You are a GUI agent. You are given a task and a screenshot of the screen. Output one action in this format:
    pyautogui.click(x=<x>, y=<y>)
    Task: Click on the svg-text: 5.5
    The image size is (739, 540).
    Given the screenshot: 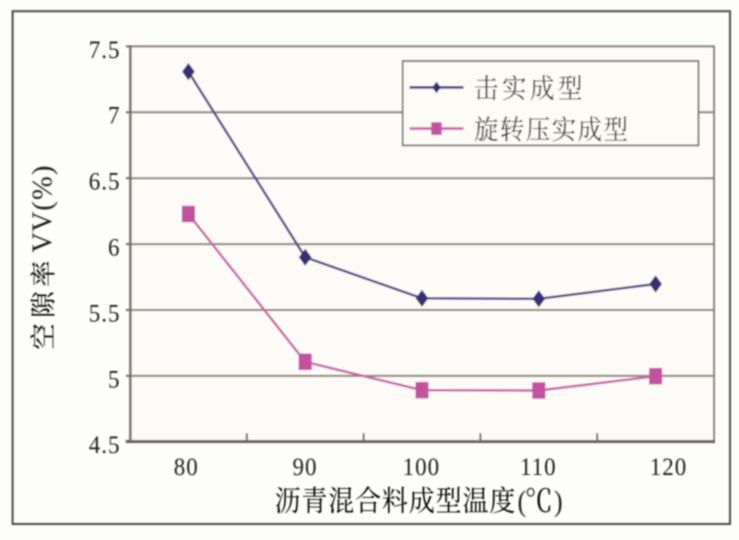 What is the action you would take?
    pyautogui.click(x=105, y=313)
    